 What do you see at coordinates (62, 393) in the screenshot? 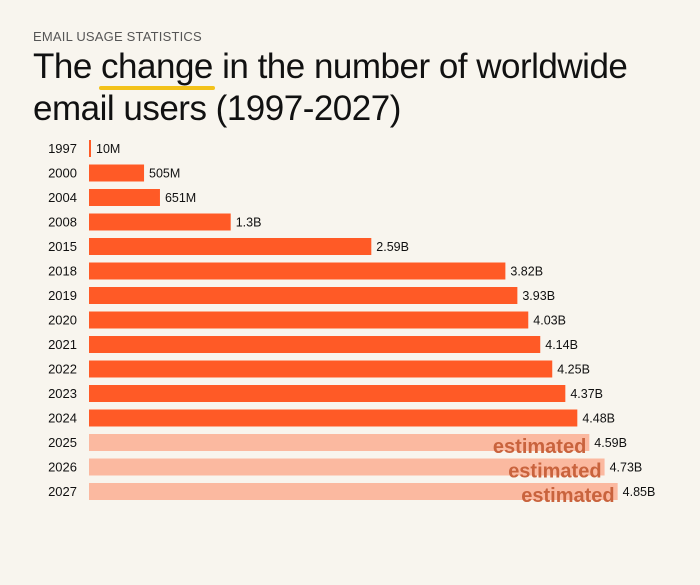
I see `category-label: 2023` at bounding box center [62, 393].